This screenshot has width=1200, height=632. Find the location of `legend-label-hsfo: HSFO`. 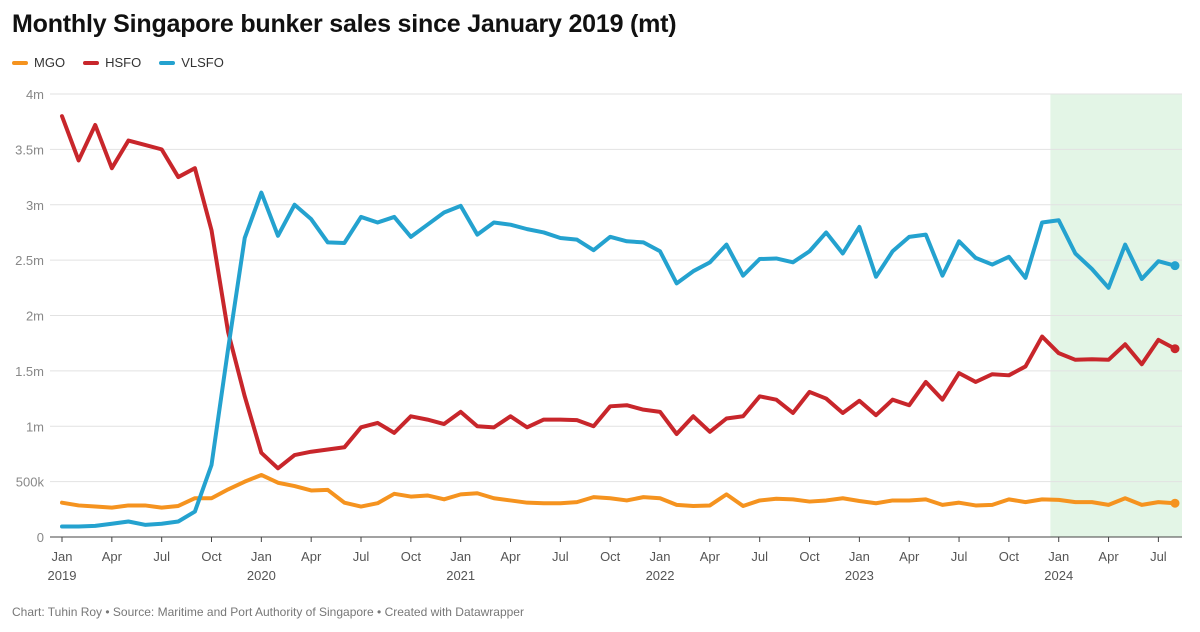

legend-label-hsfo: HSFO is located at coordinates (123, 62).